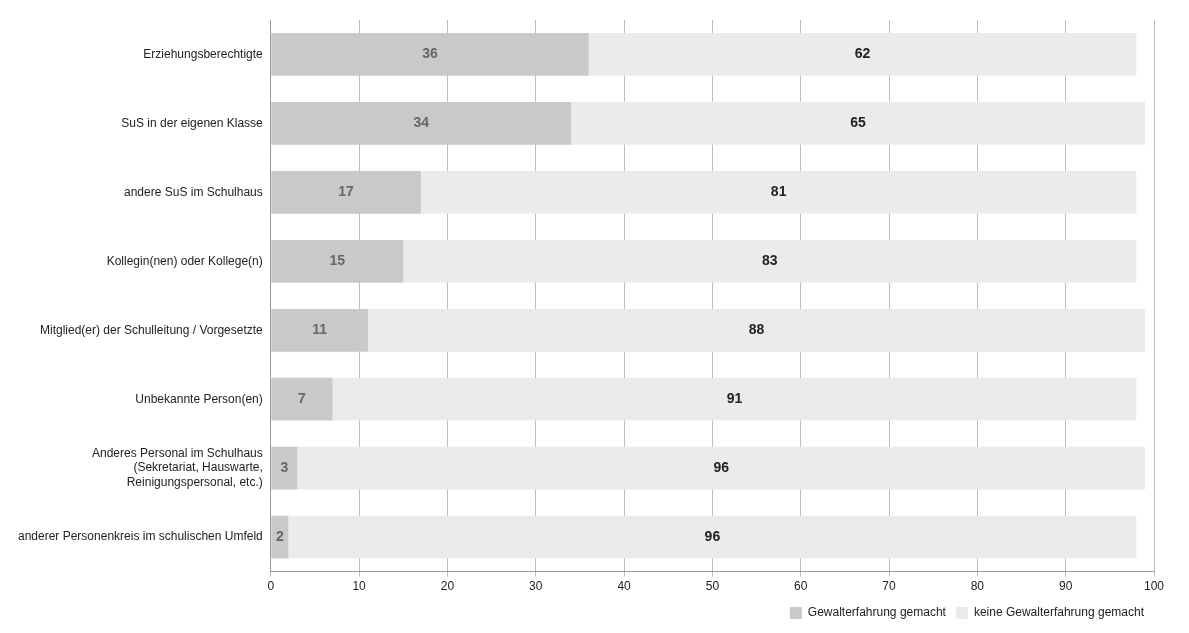 Image resolution: width=1189 pixels, height=633 pixels. Describe the element at coordinates (430, 53) in the screenshot. I see `data-label: 36` at that location.